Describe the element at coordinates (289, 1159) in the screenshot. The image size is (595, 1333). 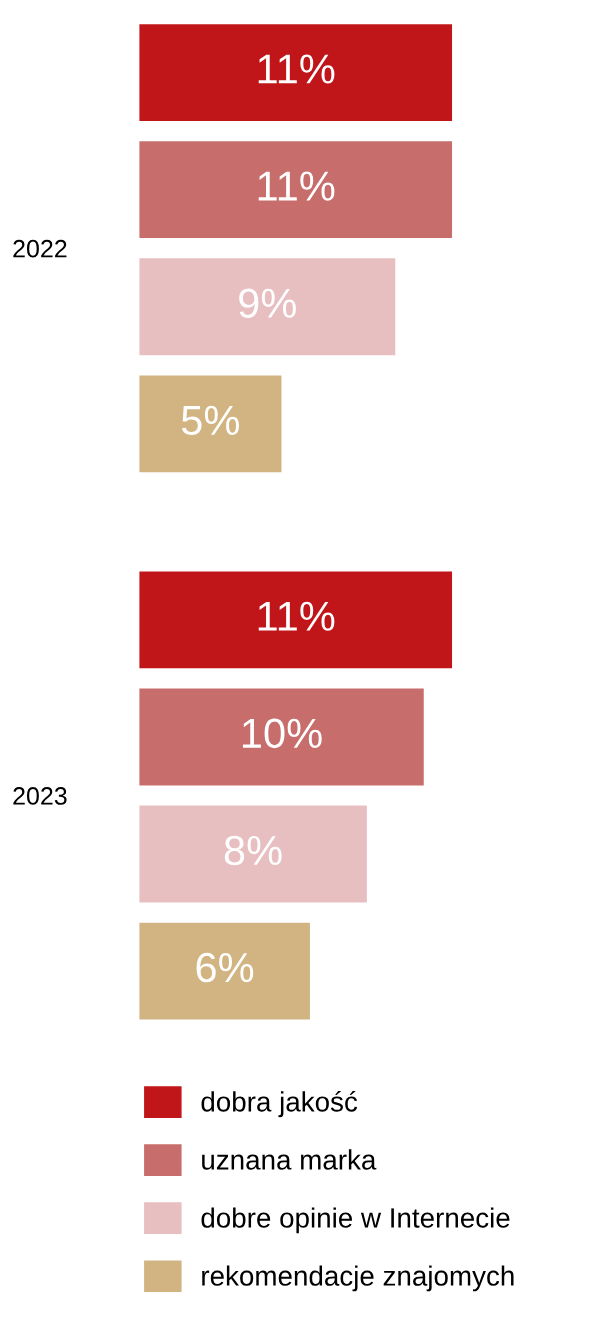
I see `legend-label: uznana marka` at that location.